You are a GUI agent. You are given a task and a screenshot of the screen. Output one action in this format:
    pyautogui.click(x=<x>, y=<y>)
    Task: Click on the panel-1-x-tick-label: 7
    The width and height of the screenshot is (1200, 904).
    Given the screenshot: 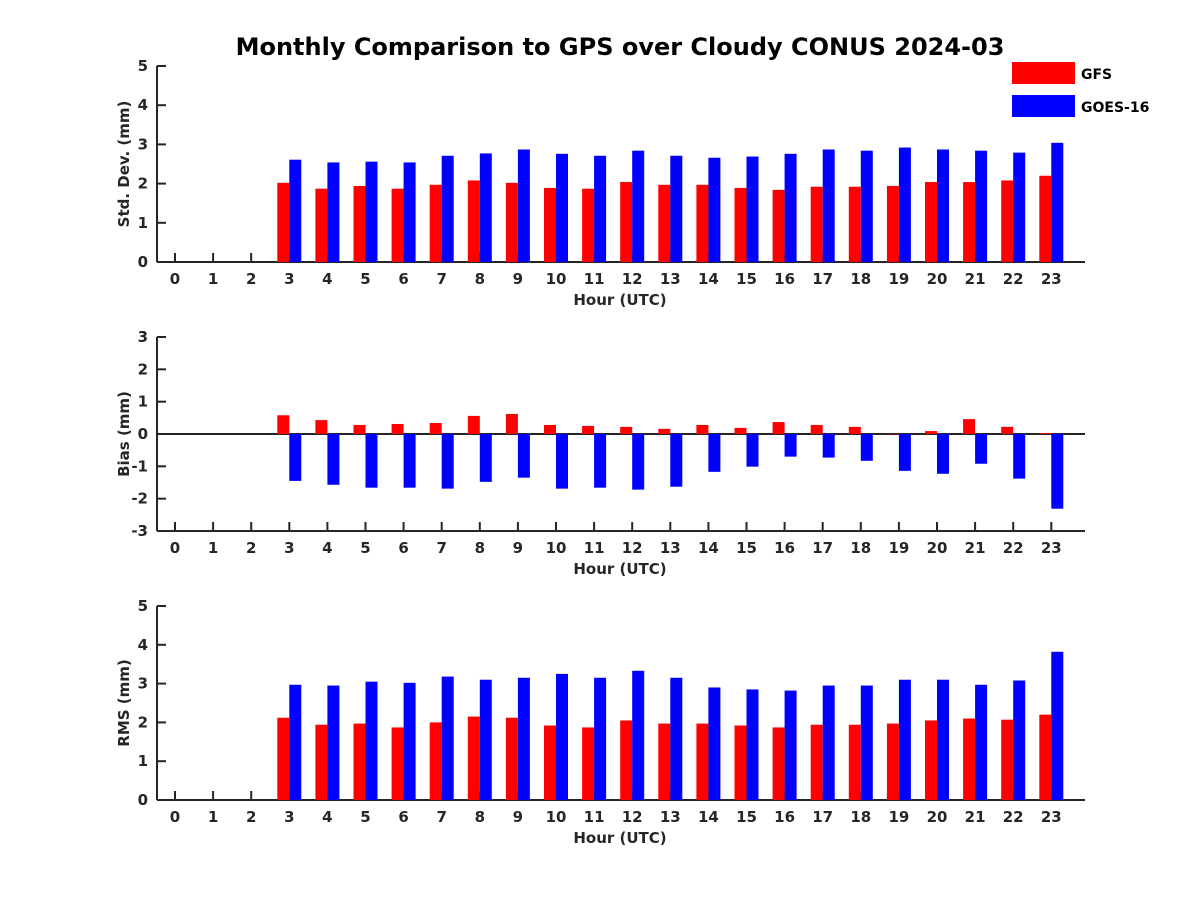 What is the action you would take?
    pyautogui.click(x=441, y=279)
    